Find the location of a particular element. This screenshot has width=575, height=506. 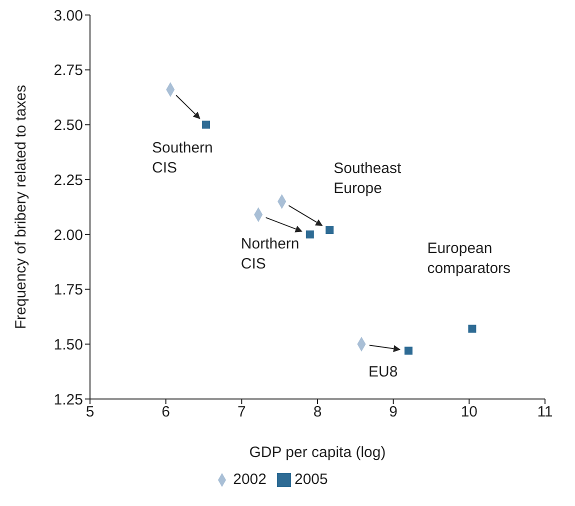

annotation: Northern CIS is located at coordinates (270, 253).